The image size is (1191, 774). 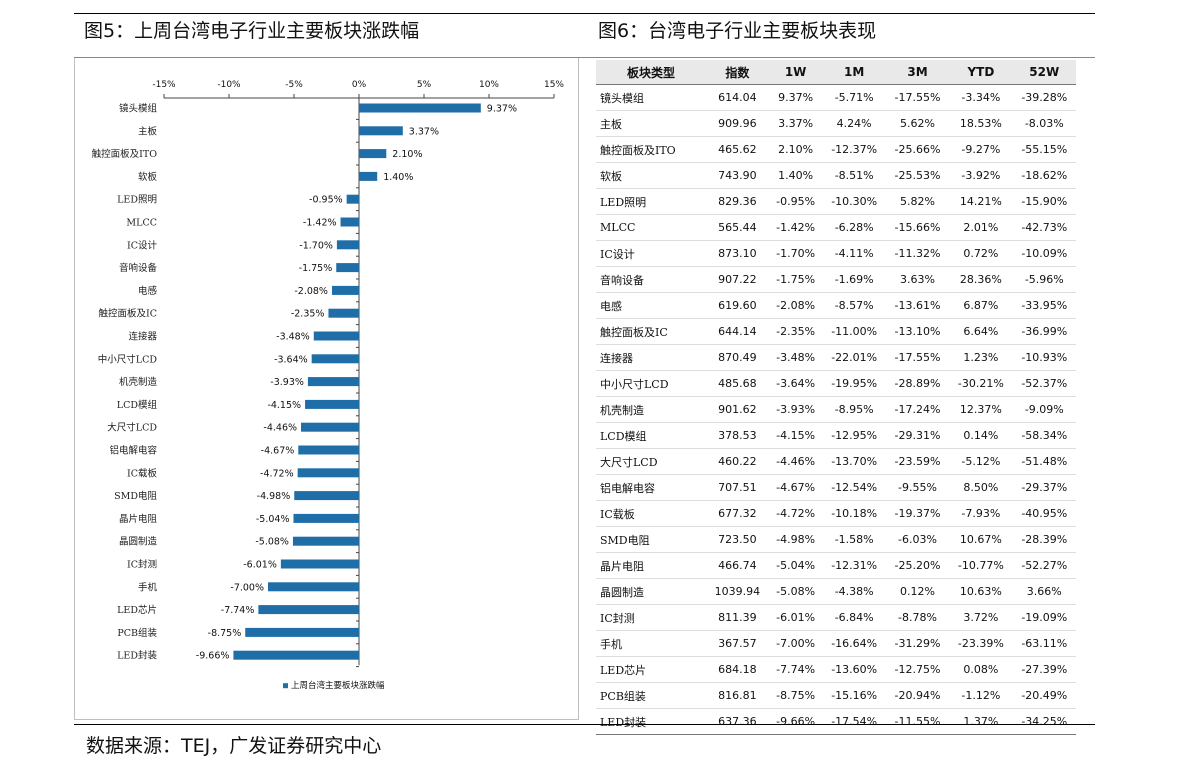 What do you see at coordinates (316, 268) in the screenshot?
I see `data-label: -1.75%` at bounding box center [316, 268].